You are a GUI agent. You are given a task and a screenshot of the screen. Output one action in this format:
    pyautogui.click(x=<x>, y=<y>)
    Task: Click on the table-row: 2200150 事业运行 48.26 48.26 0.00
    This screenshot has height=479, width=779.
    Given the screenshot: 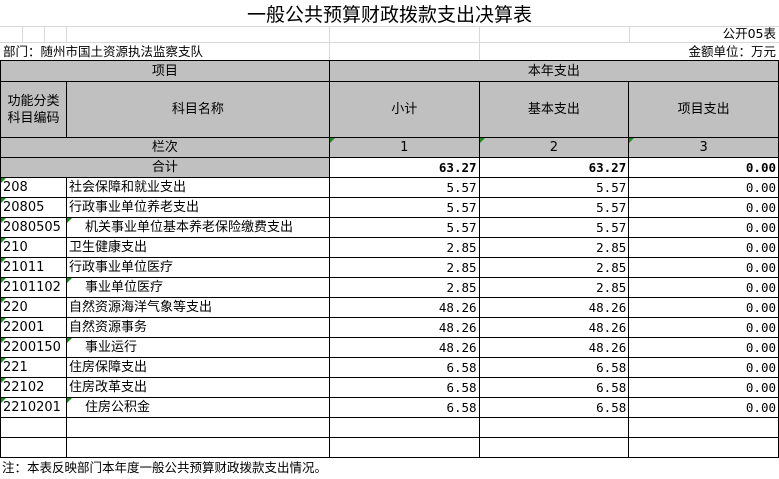 What is the action you would take?
    pyautogui.click(x=389, y=347)
    